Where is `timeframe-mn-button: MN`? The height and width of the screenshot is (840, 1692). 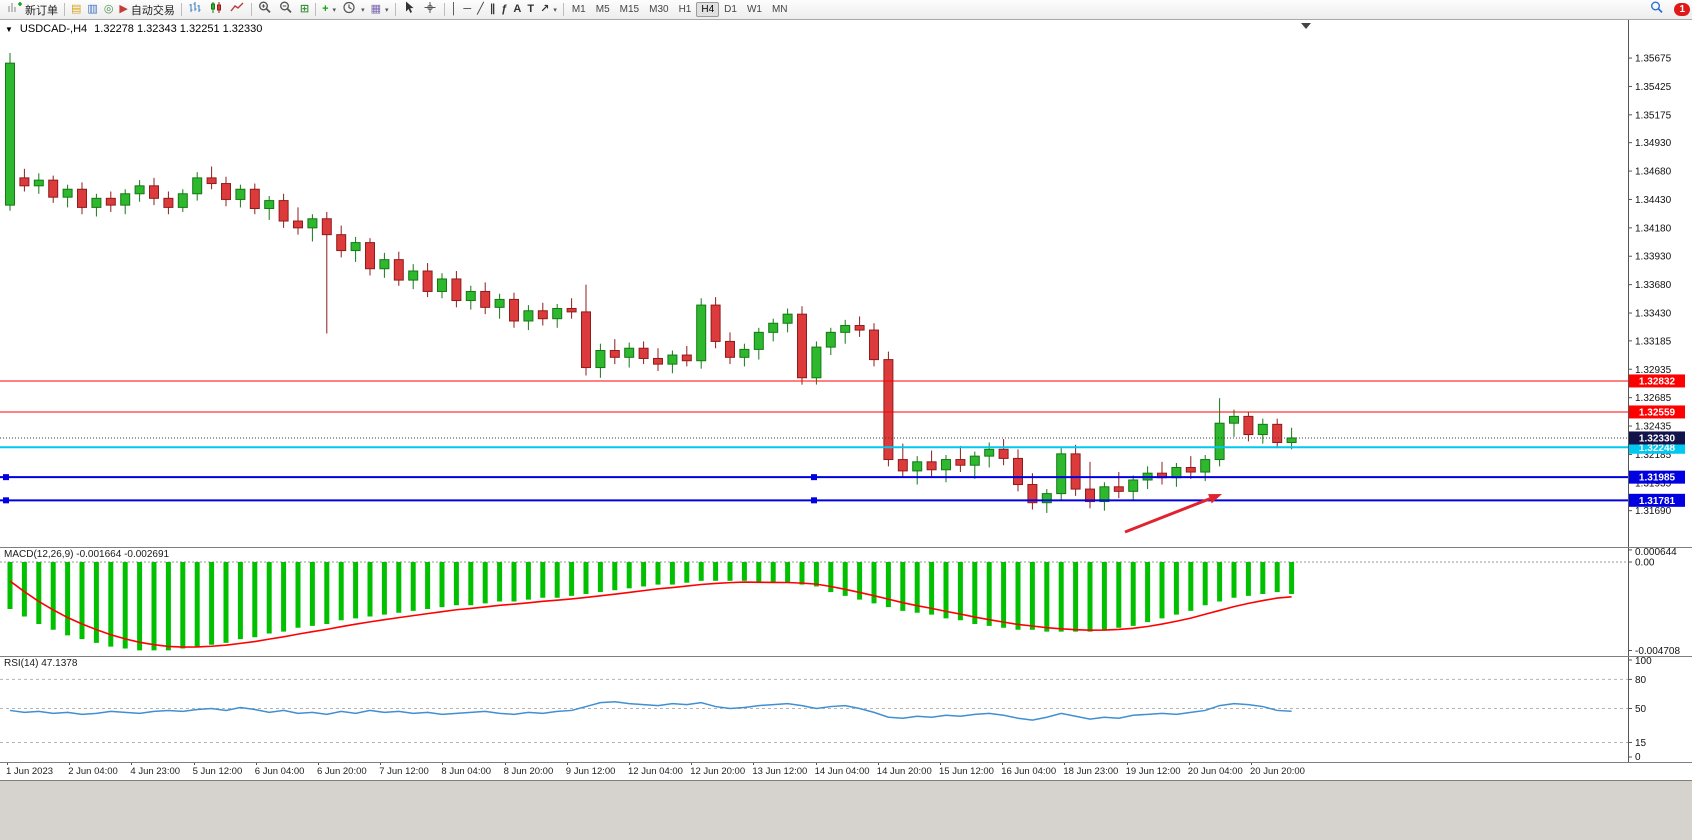
timeframe-mn-button: MN is located at coordinates (779, 9).